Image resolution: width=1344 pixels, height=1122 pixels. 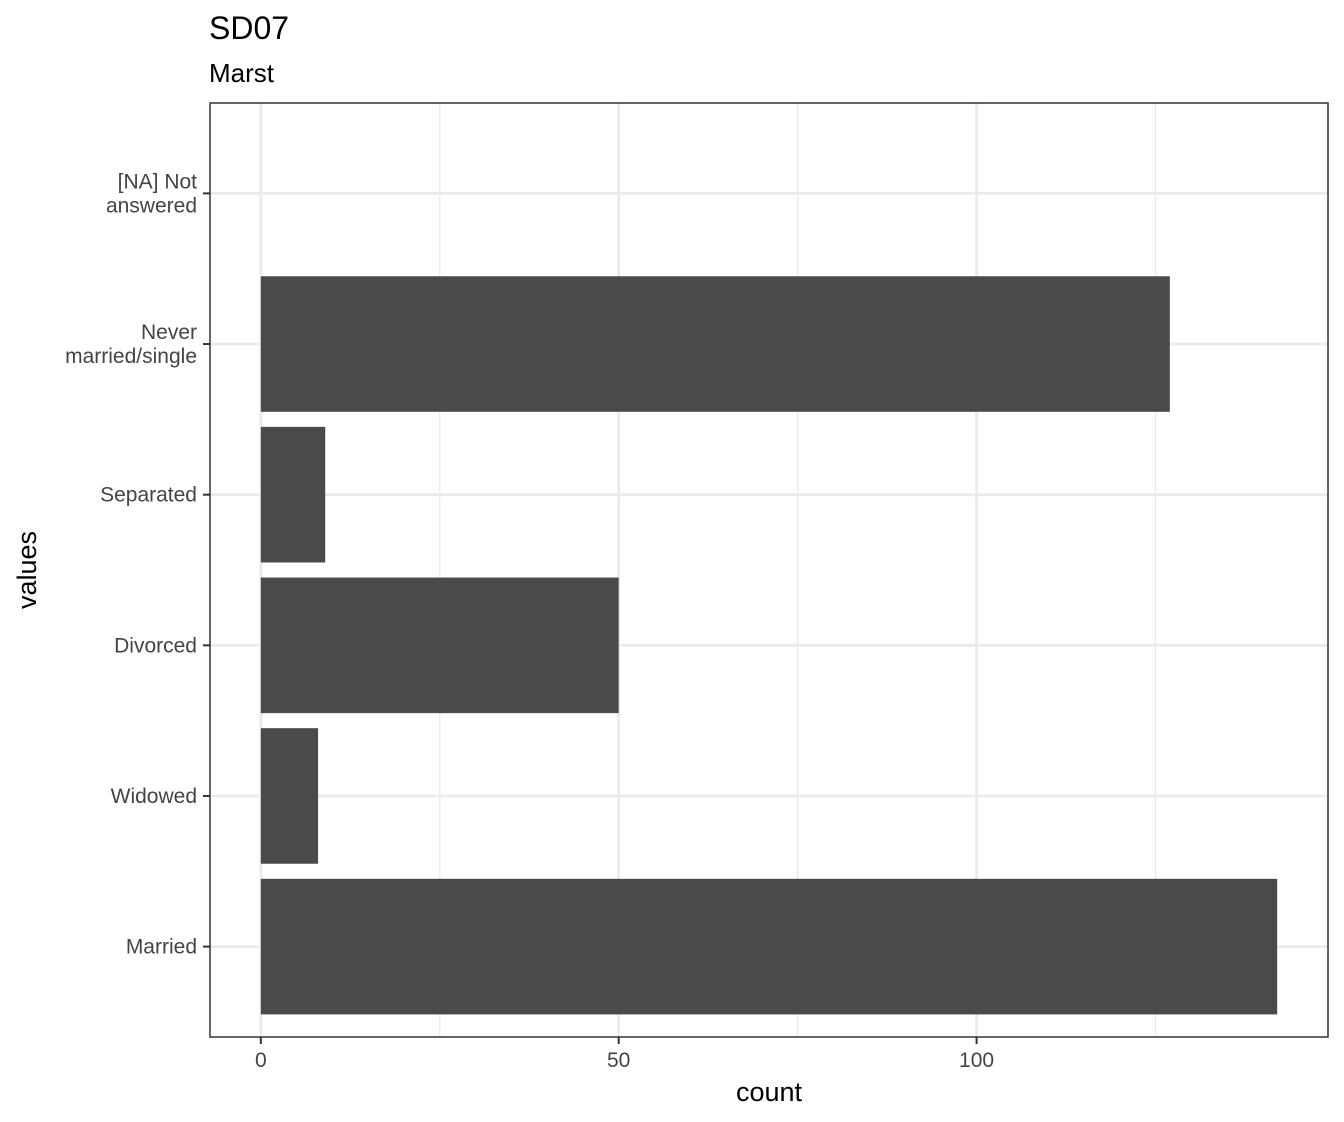 I want to click on x-tick-label: 50, so click(x=618, y=1060).